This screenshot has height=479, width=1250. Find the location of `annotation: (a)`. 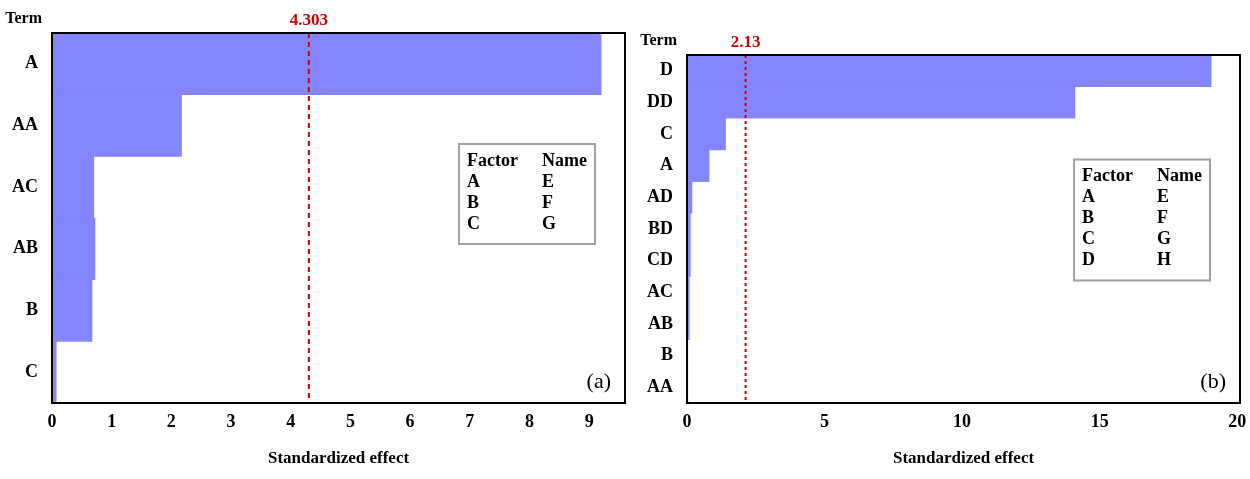

annotation: (a) is located at coordinates (598, 380).